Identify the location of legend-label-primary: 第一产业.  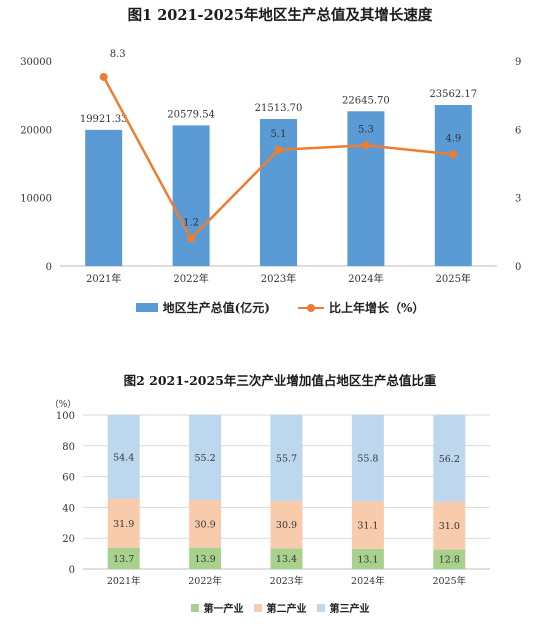
(223, 609).